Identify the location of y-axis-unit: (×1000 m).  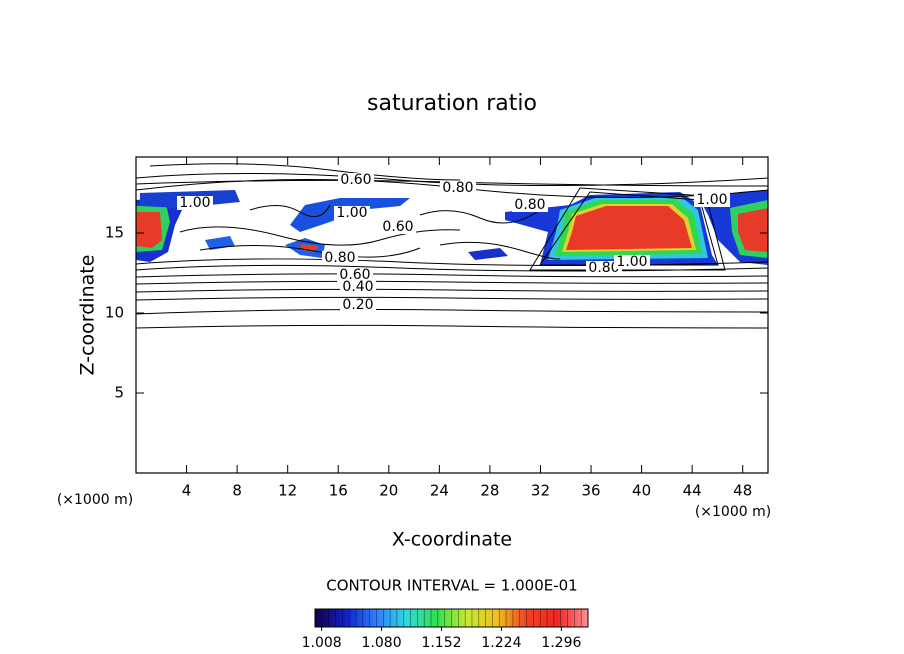
(95, 500).